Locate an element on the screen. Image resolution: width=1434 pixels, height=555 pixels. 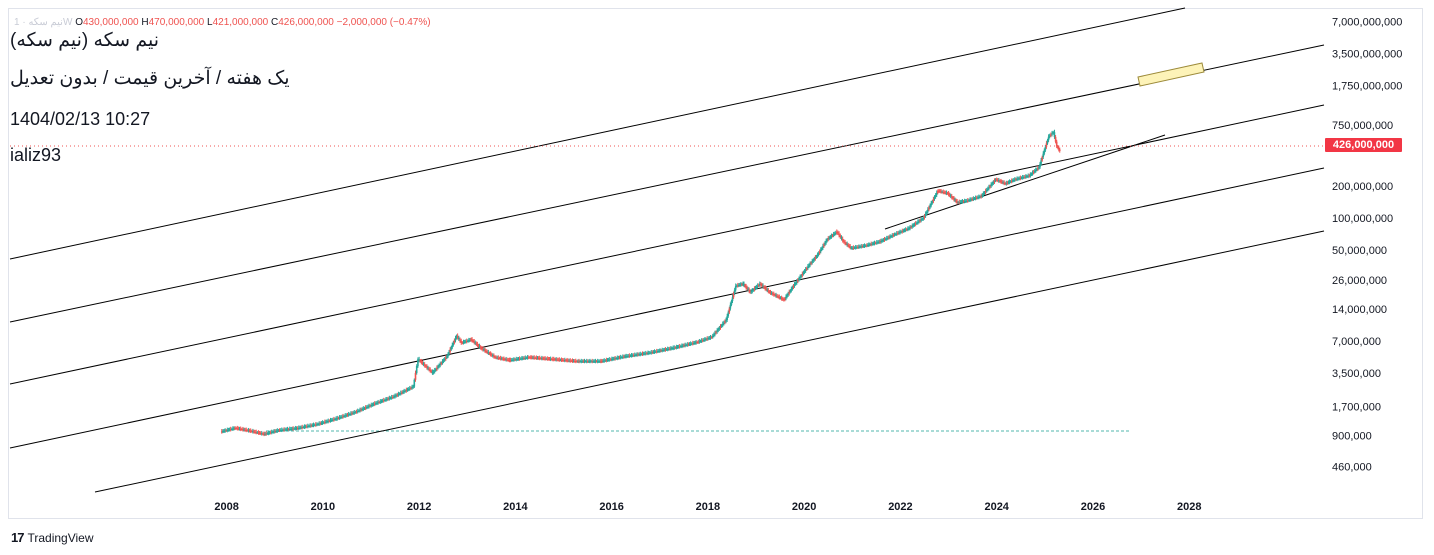
tradingview-brand: 17 TradingView is located at coordinates (52, 537).